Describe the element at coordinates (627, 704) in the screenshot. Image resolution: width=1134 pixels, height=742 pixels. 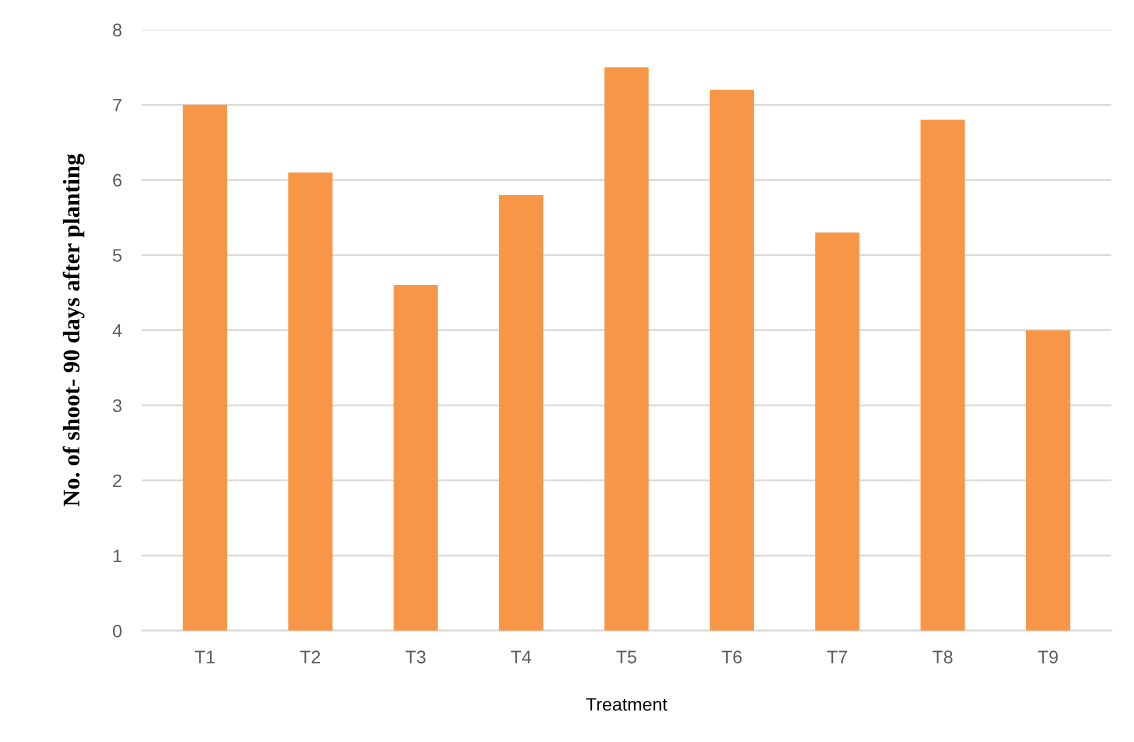
I see `x-axis-title: Treatment` at that location.